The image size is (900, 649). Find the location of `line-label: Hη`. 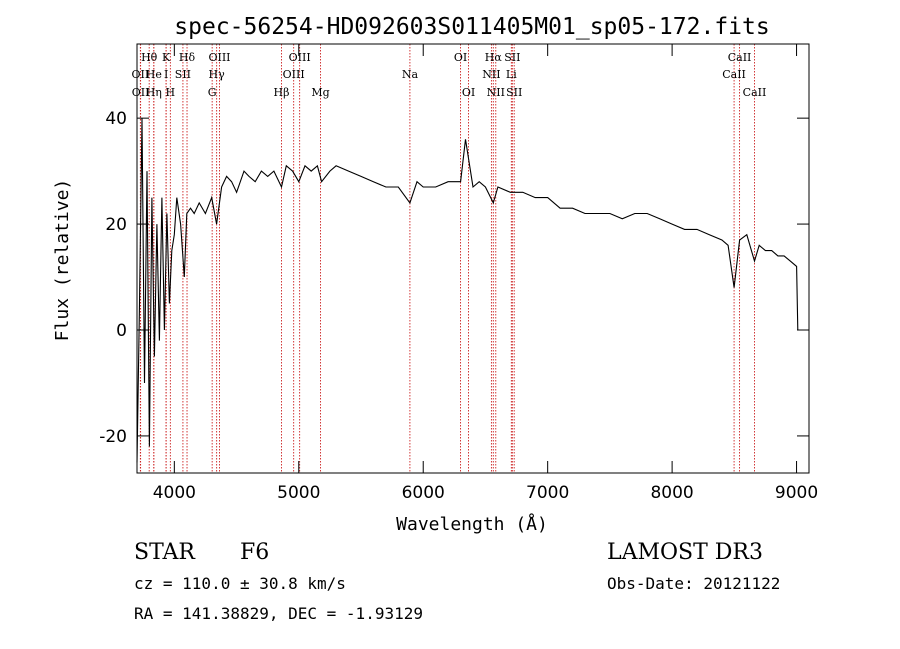

line-label: Hη is located at coordinates (154, 92).